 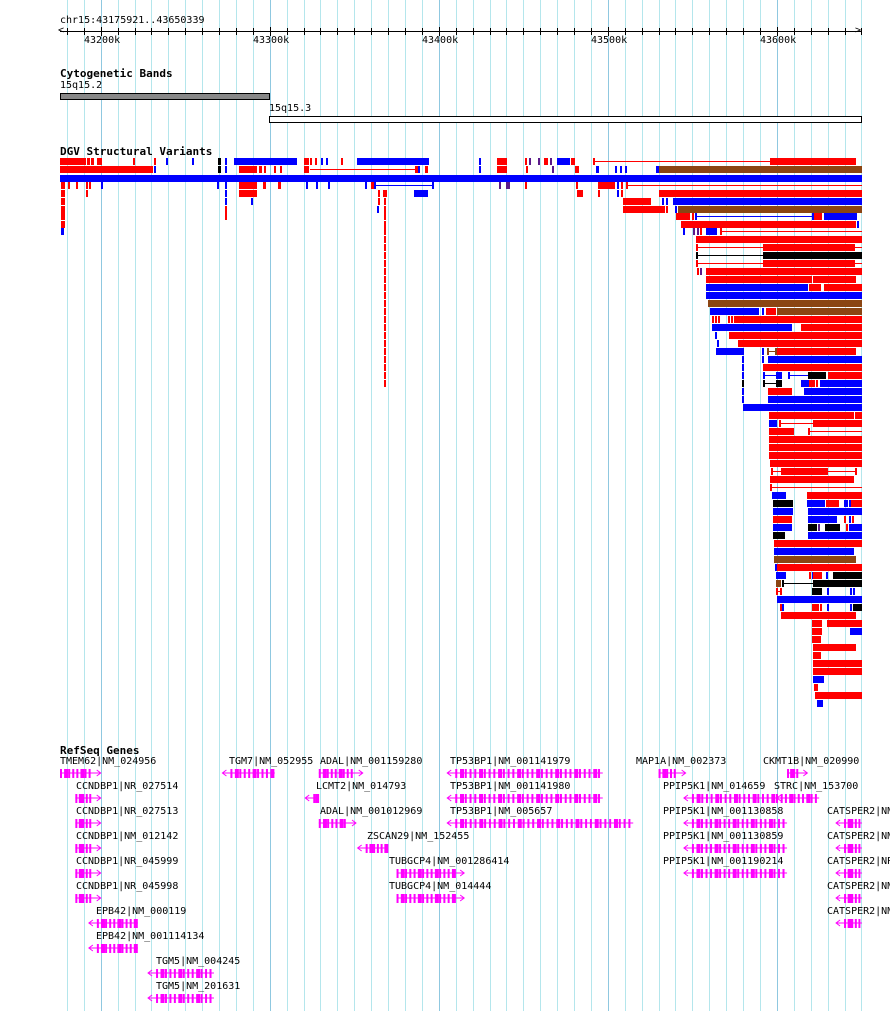 I want to click on gene-label: ZSCAN29|NM_152455, so click(x=418, y=836).